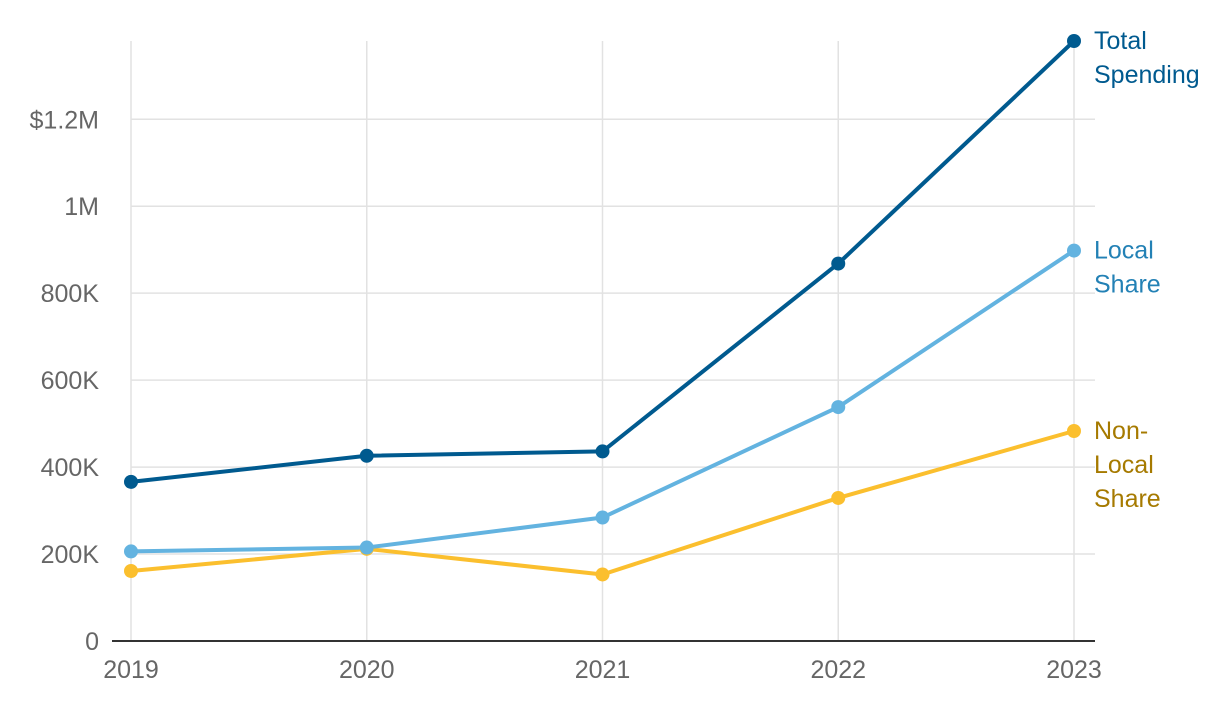 The width and height of the screenshot is (1220, 712). I want to click on data-point-local-2022, so click(838, 407).